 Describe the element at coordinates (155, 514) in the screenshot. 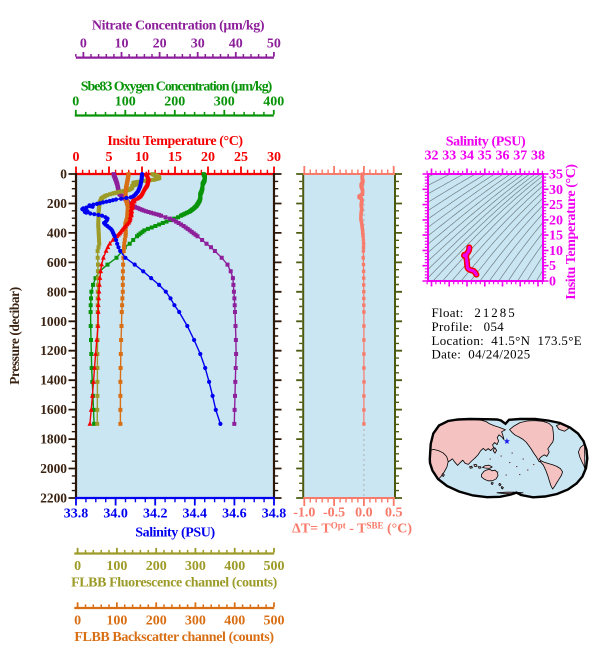

I see `svg-text: 34.2` at that location.